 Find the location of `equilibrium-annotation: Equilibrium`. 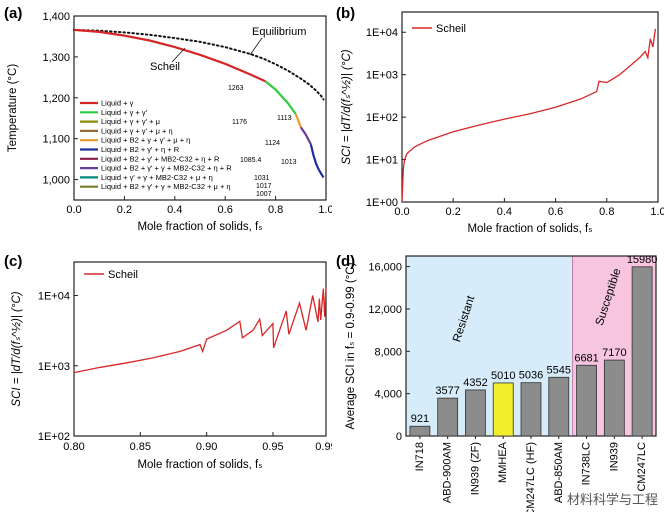

equilibrium-annotation: Equilibrium is located at coordinates (279, 32).